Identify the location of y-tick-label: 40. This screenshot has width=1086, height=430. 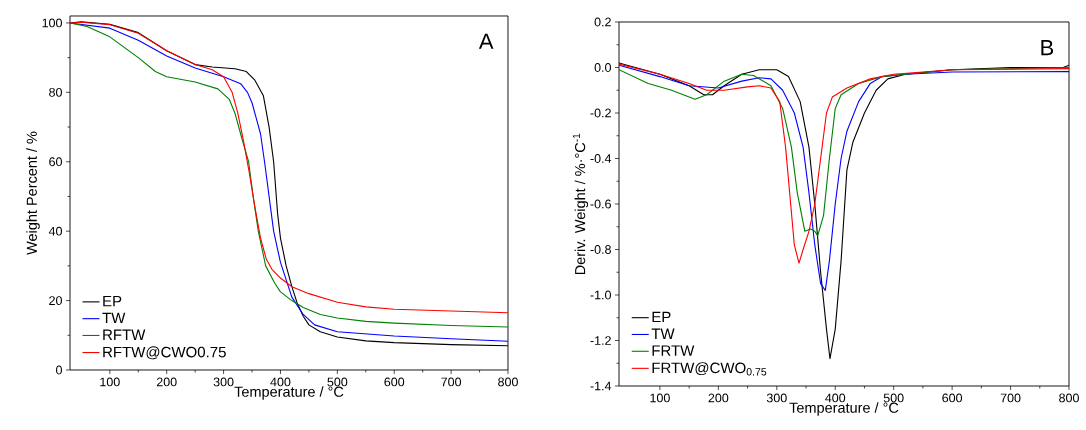
(55, 231).